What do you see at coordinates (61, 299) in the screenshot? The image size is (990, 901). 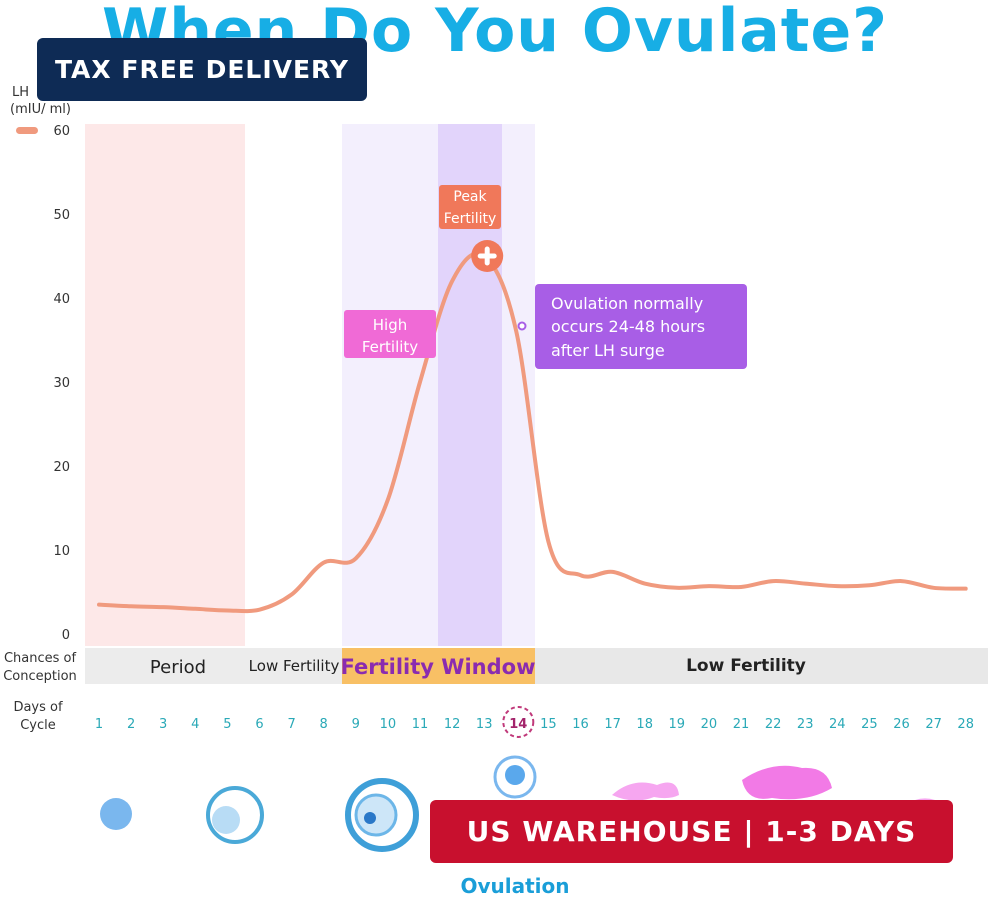 I see `y-tick-label: 40` at bounding box center [61, 299].